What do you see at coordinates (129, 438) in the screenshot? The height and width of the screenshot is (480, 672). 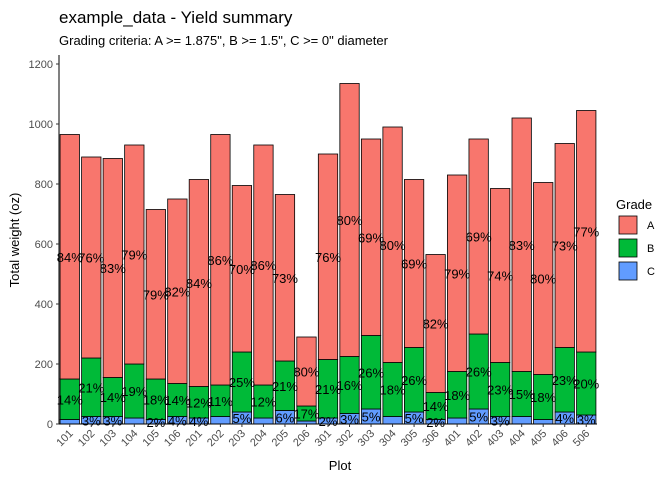 I see `x-tick-label: 10⁴` at bounding box center [129, 438].